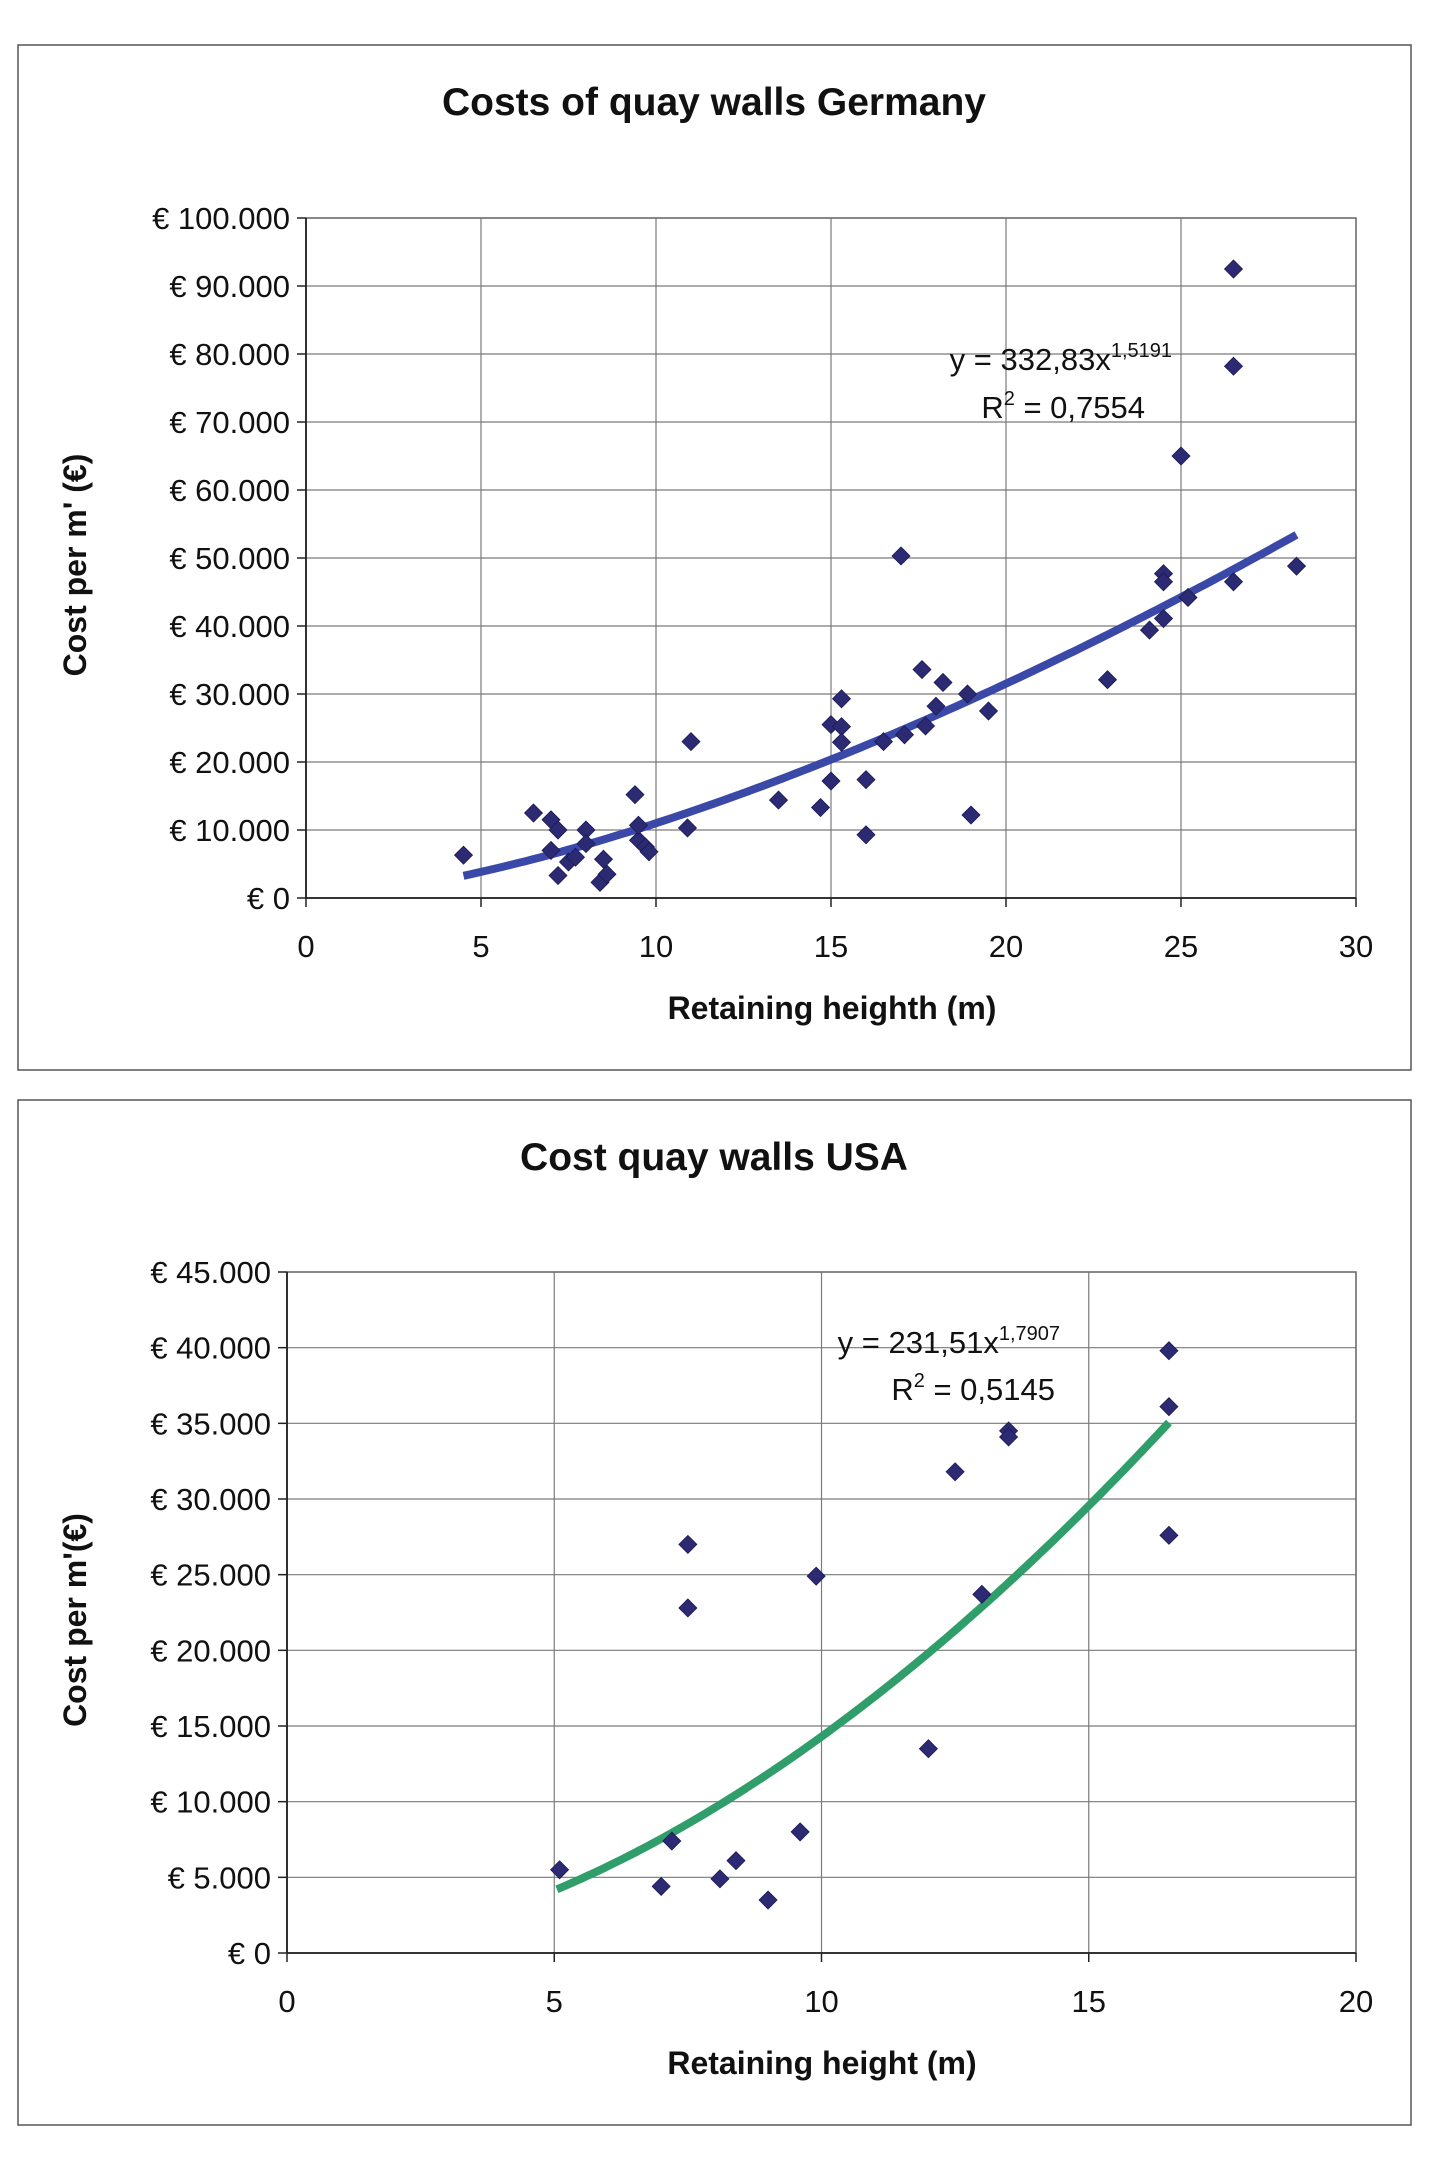  What do you see at coordinates (210, 1272) in the screenshot?
I see `usa-y-tick-label: € 45.000` at bounding box center [210, 1272].